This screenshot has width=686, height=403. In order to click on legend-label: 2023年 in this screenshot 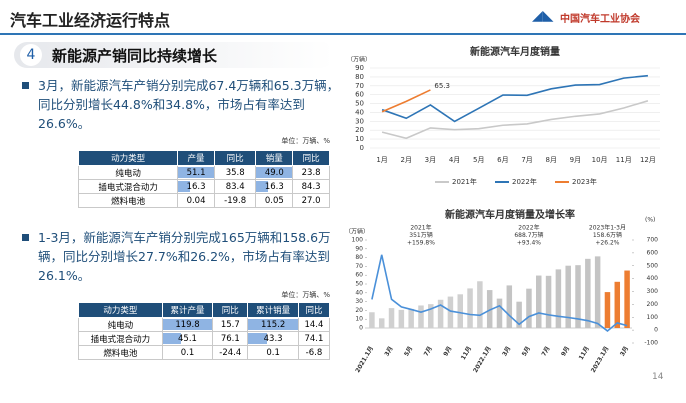, I will do `click(584, 181)`.